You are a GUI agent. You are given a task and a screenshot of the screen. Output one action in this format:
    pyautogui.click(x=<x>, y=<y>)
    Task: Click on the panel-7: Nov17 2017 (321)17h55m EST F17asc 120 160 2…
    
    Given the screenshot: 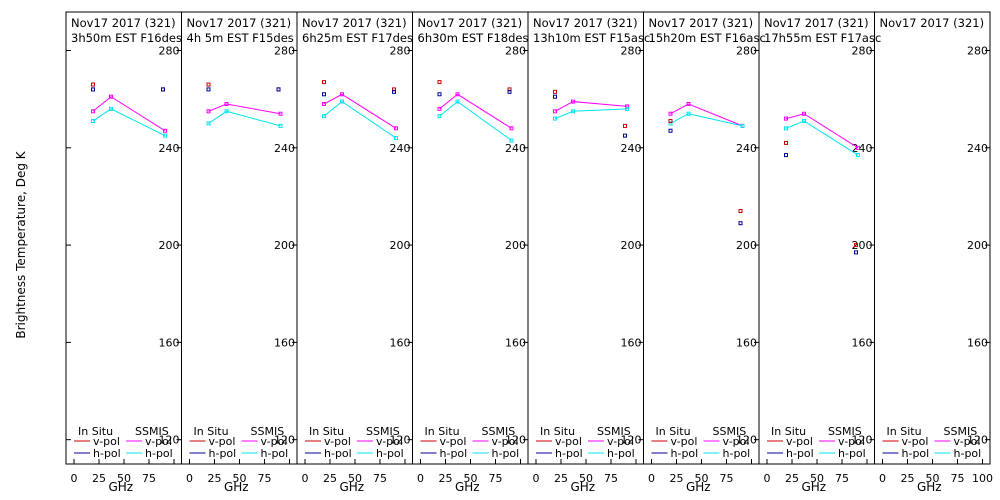 What is the action you would take?
    pyautogui.click(x=819, y=252)
    